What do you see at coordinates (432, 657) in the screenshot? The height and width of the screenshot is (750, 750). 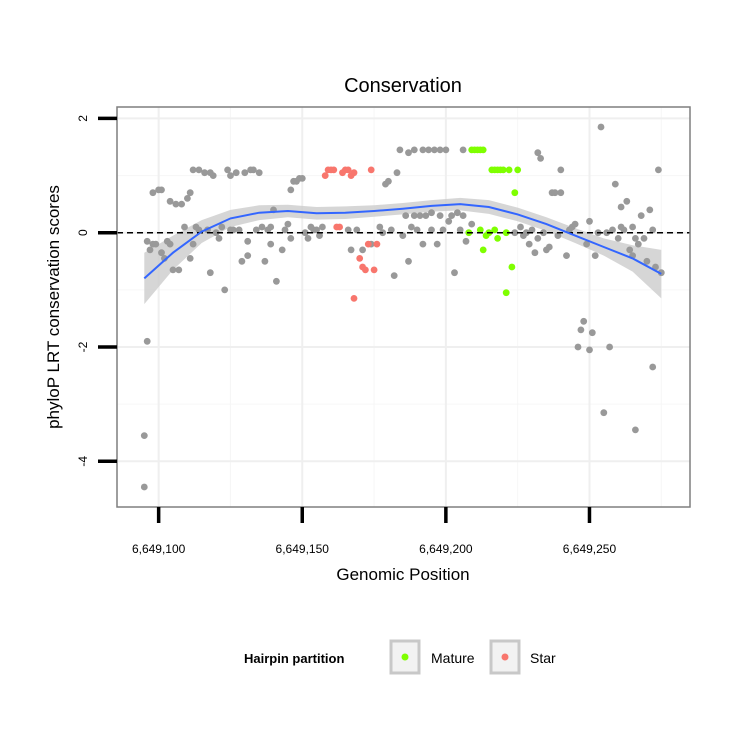 I see `legend-item-mature: Mature` at bounding box center [432, 657].